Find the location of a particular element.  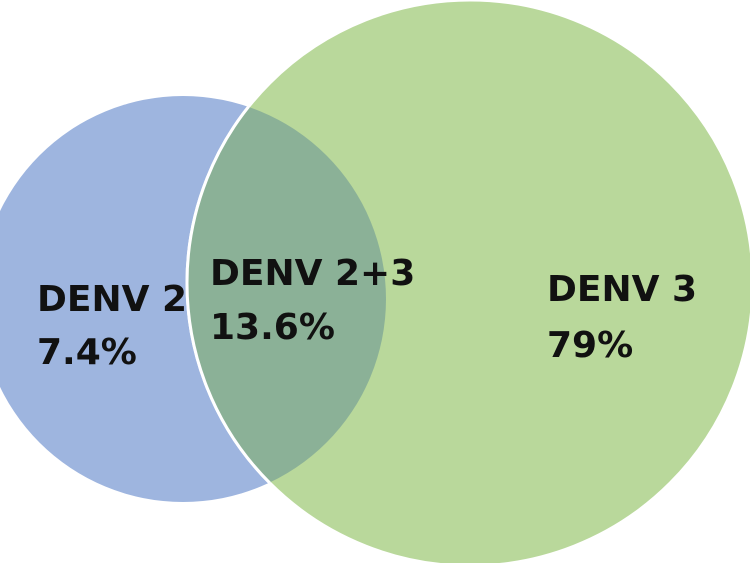

overlap-name-label: DENV 2+3 is located at coordinates (312, 273).